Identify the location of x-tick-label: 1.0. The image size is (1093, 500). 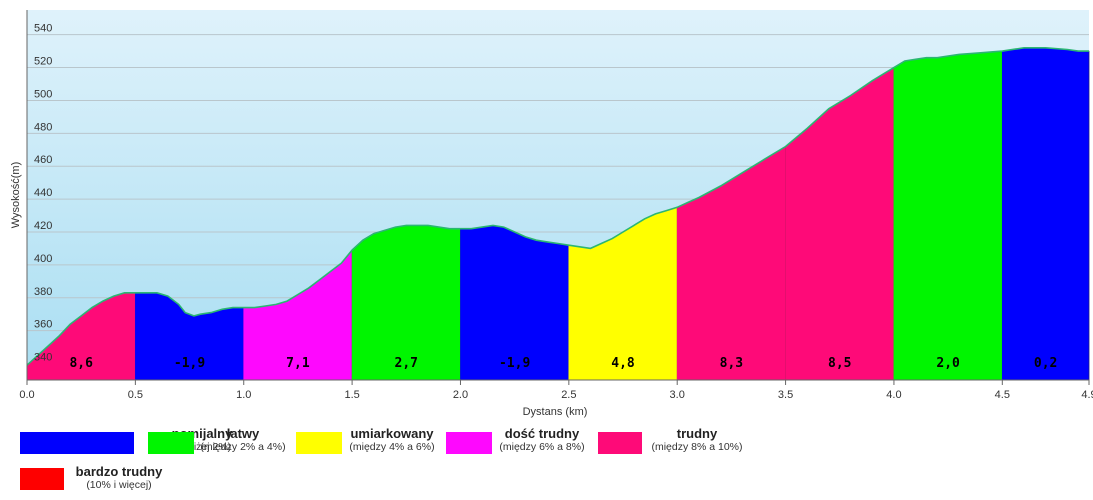
(243, 395).